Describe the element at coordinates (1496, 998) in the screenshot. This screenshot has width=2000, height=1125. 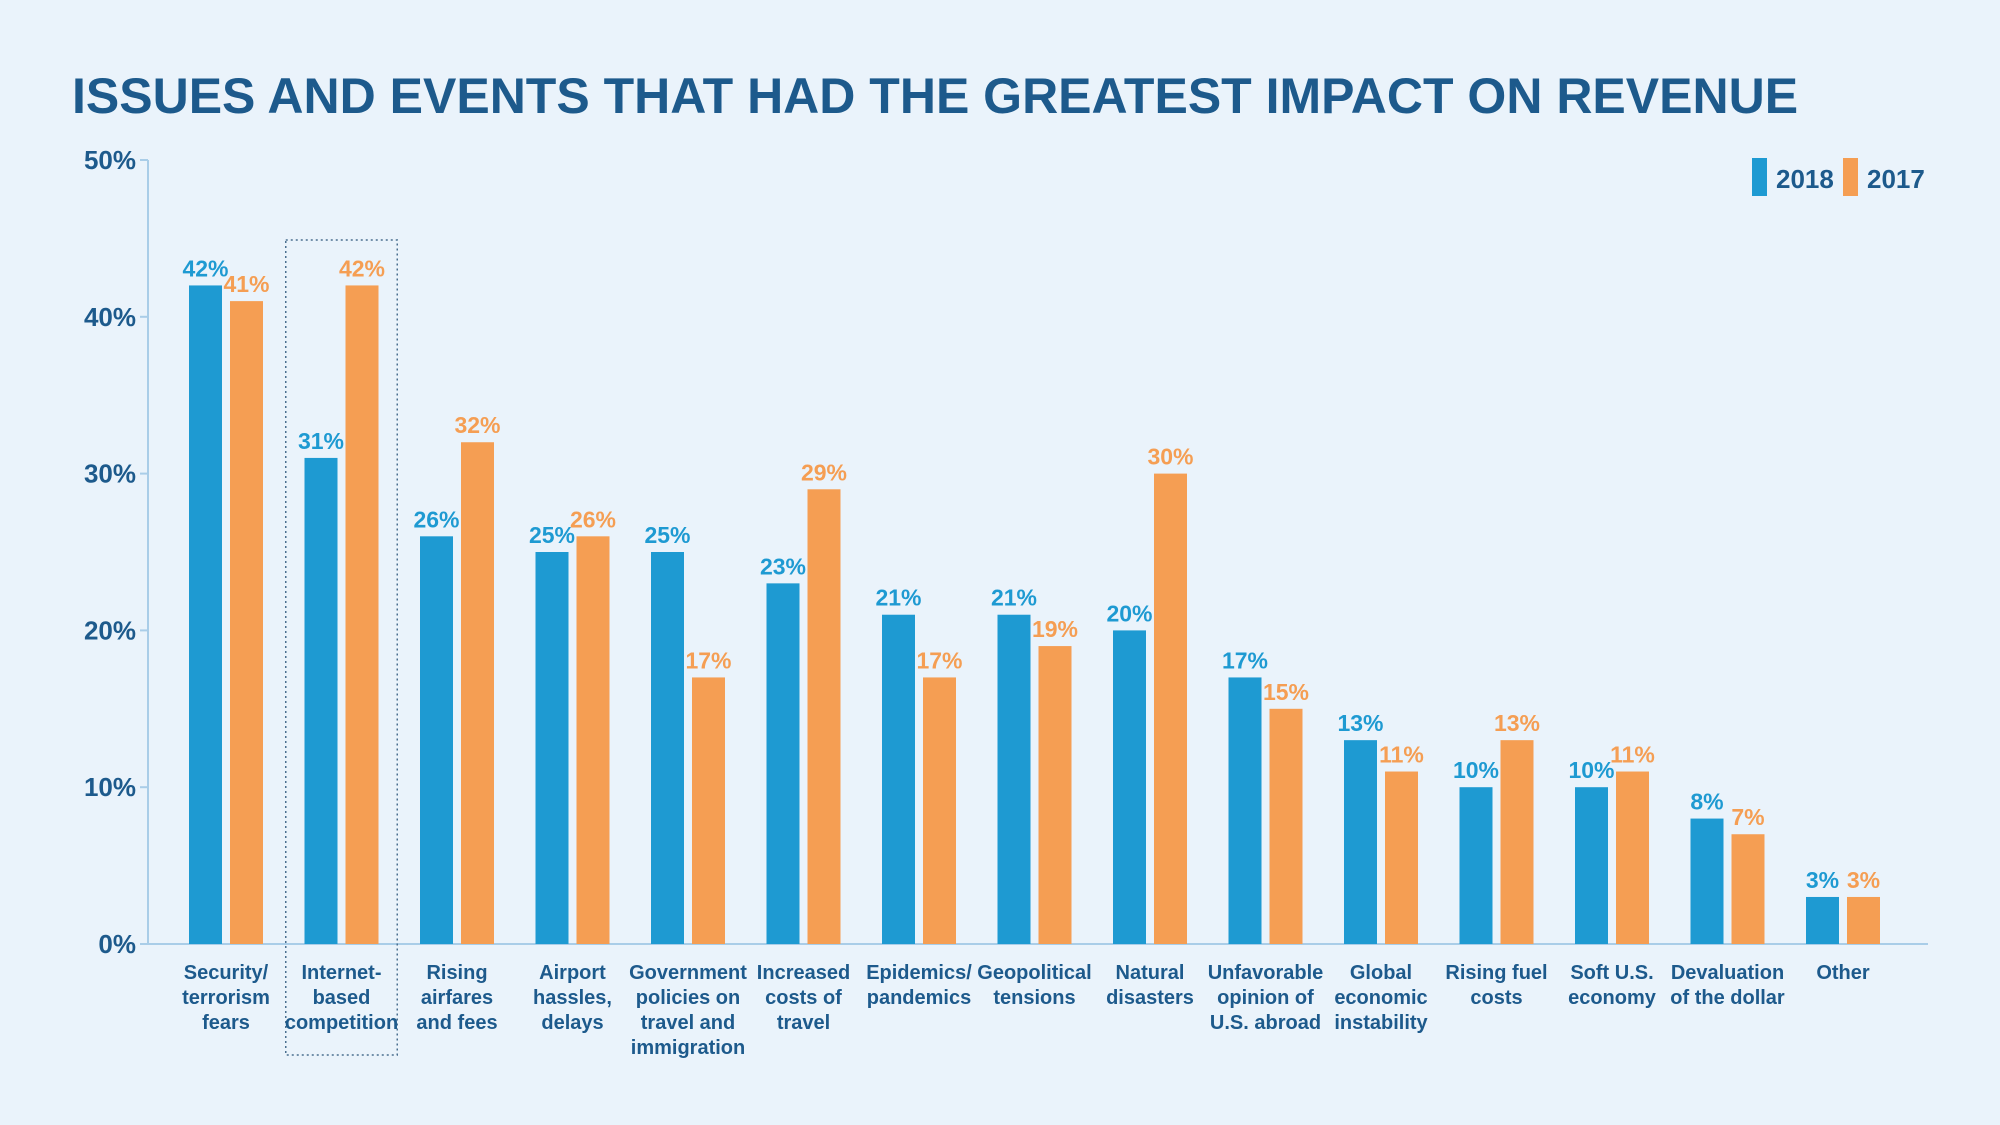
I see `category-label-line: costs` at that location.